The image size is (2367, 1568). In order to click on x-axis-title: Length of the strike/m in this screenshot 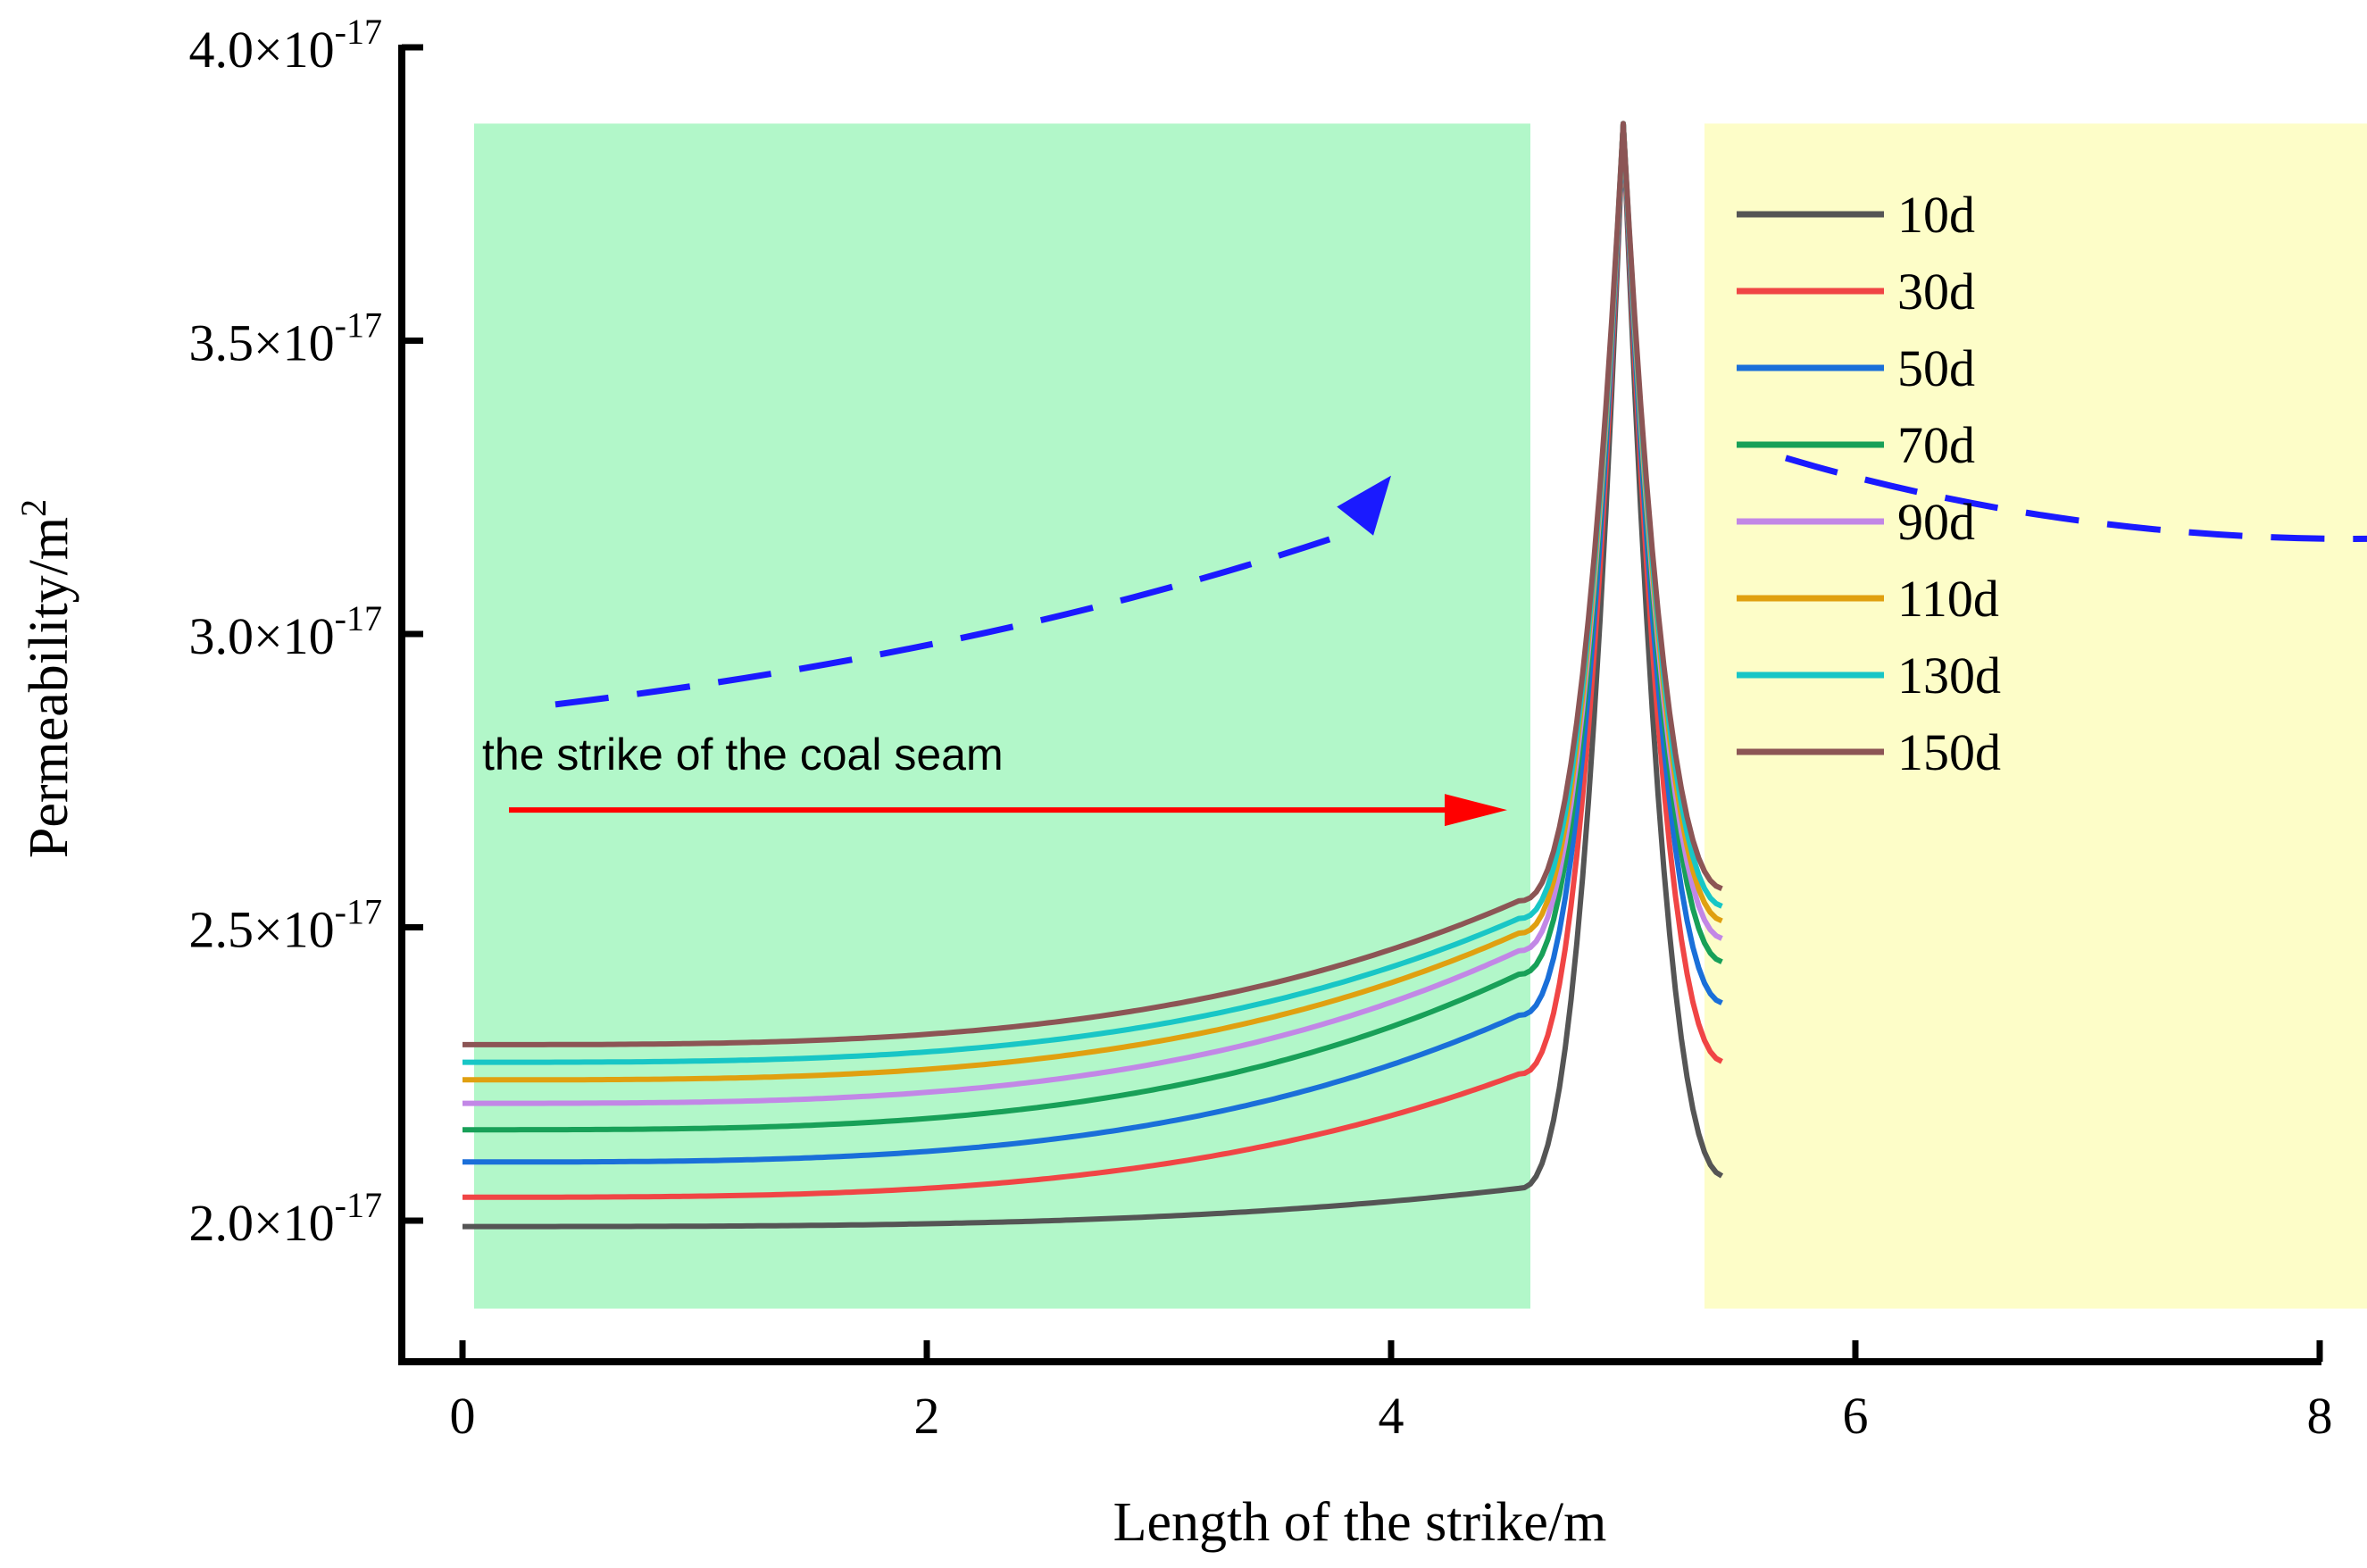, I will do `click(1360, 1522)`.